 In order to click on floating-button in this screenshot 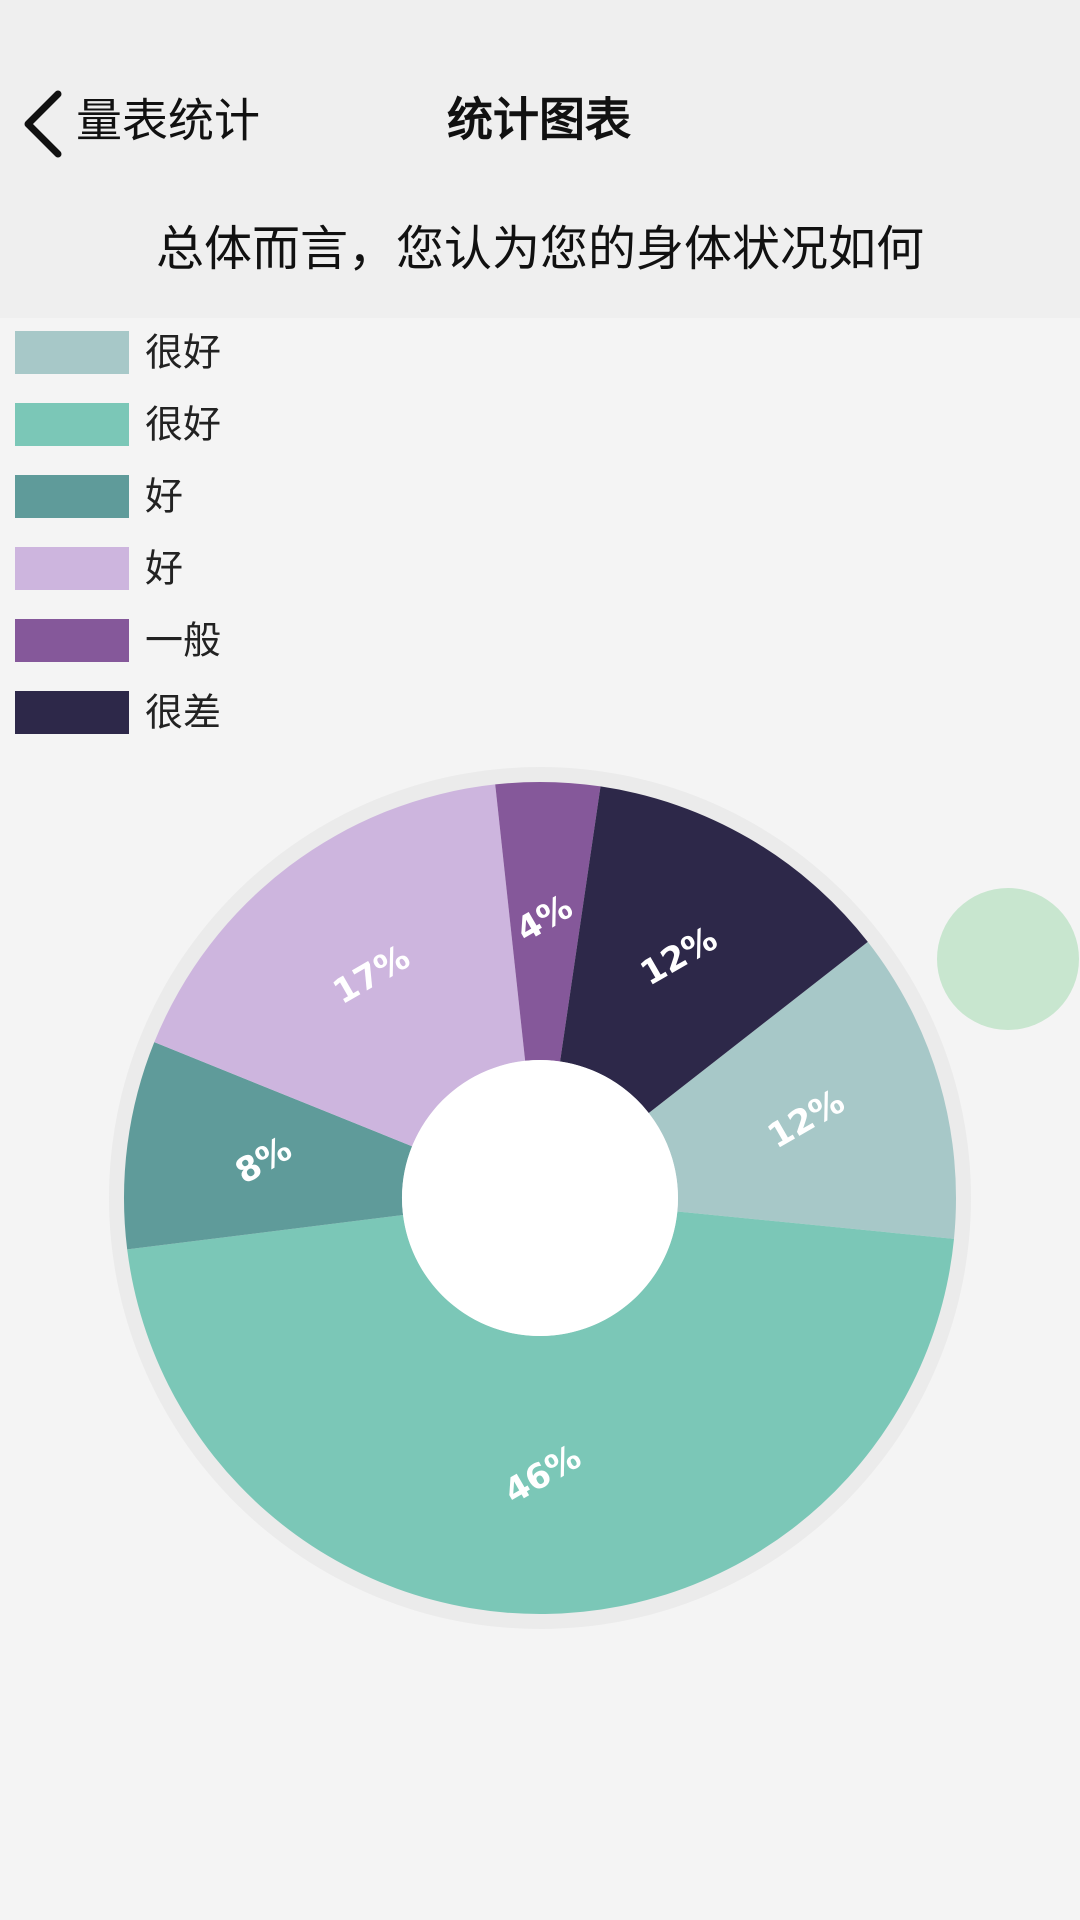, I will do `click(1008, 959)`.